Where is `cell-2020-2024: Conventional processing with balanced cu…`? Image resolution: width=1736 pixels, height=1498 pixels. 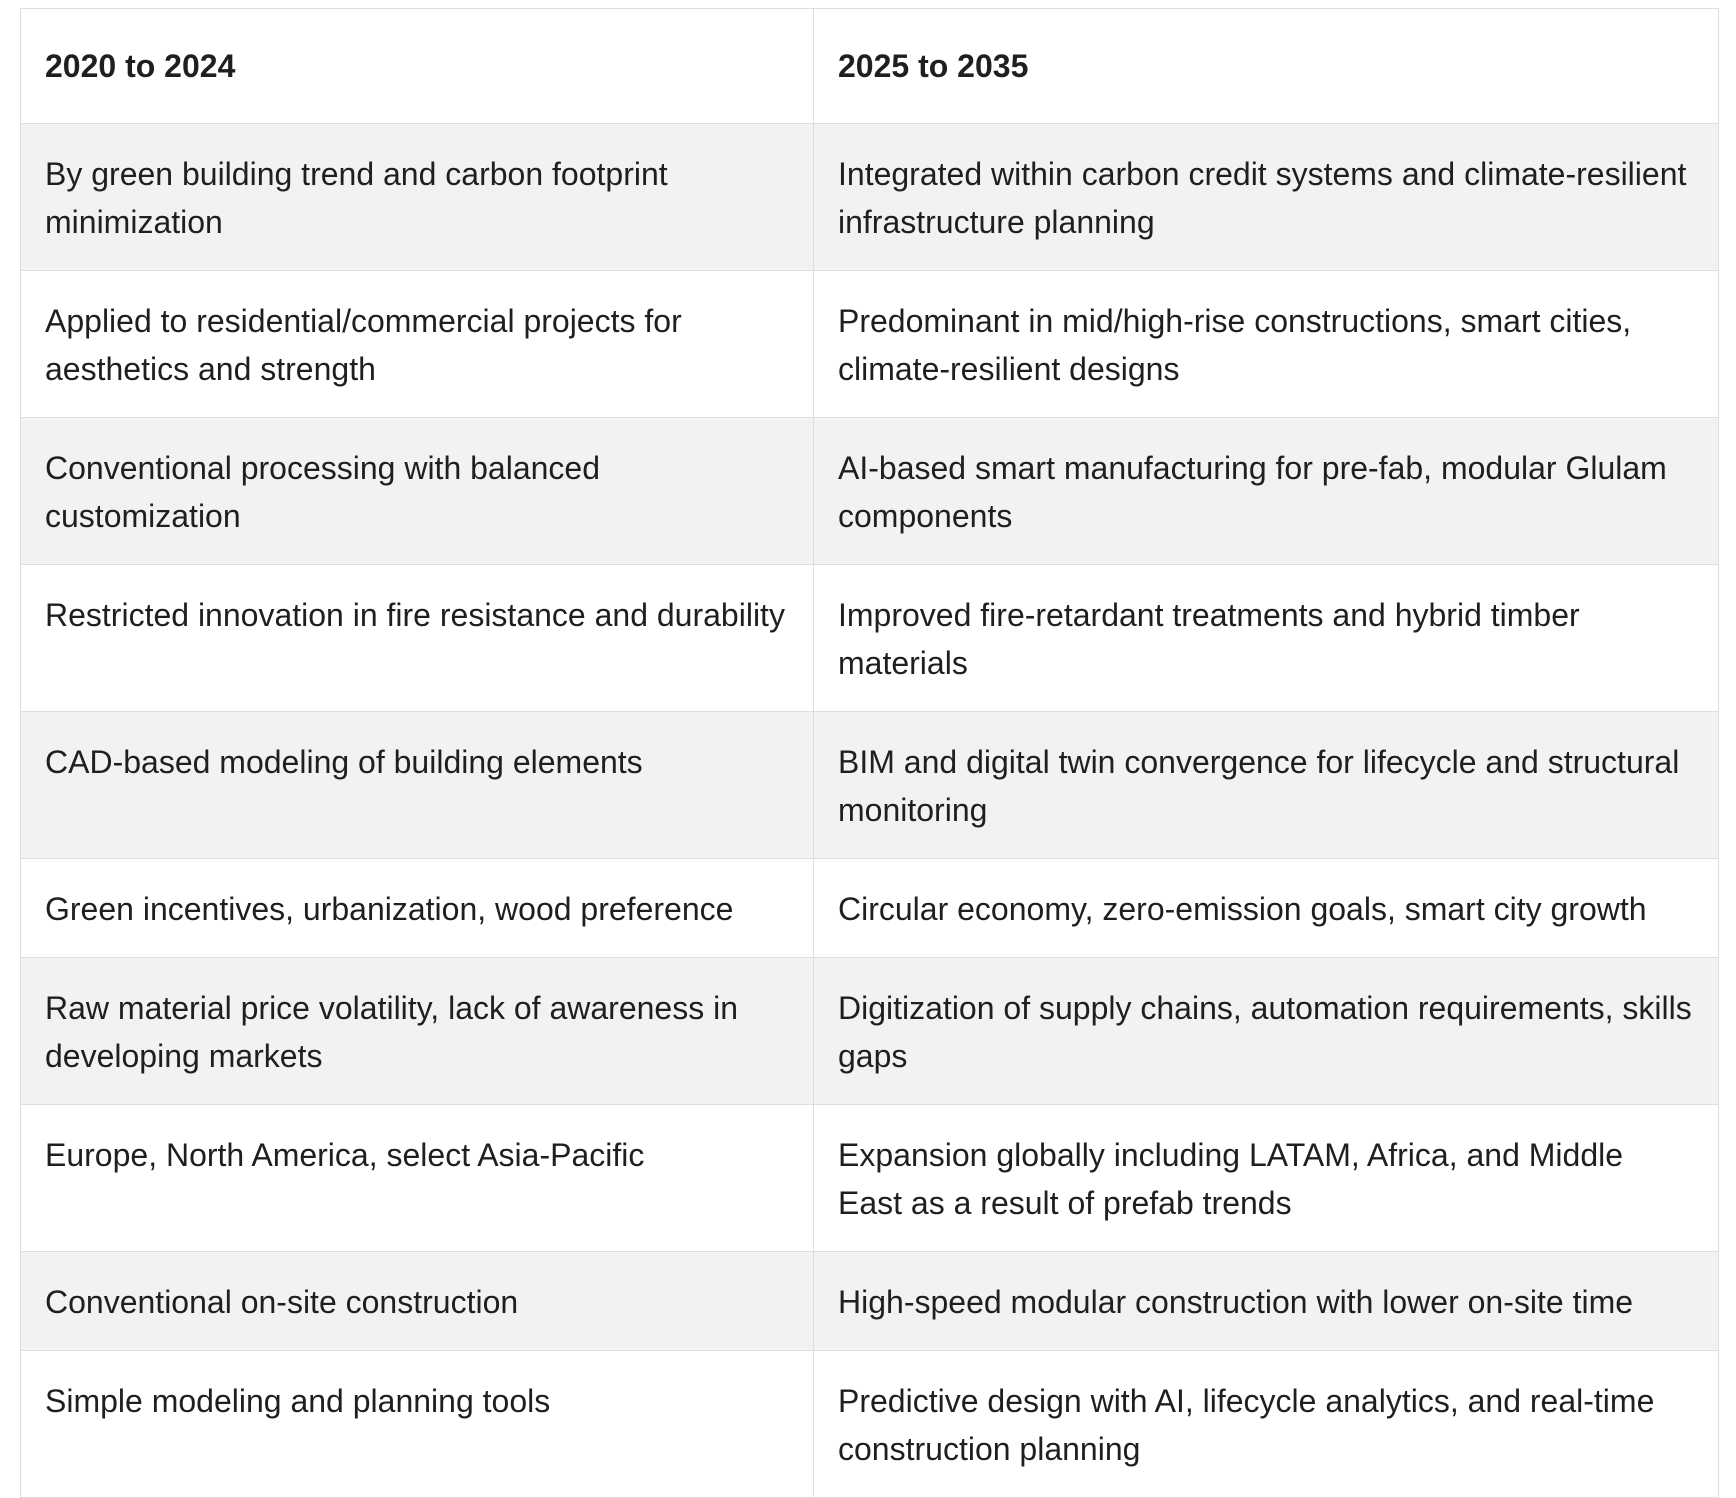
cell-2020-2024: Conventional processing with balanced cu… is located at coordinates (417, 491).